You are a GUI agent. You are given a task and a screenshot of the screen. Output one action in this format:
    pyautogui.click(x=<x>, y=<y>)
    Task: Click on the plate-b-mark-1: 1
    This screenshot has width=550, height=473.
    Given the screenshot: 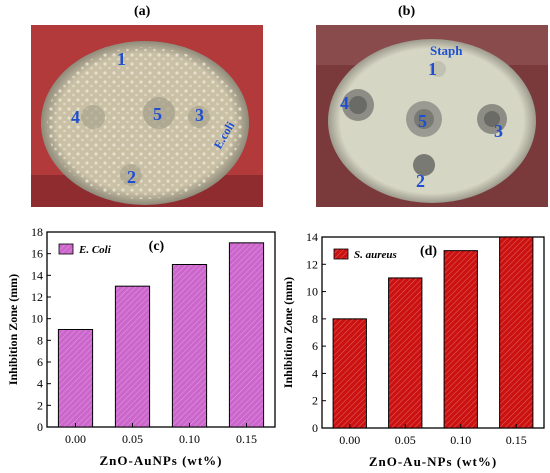 What is the action you would take?
    pyautogui.click(x=432, y=69)
    